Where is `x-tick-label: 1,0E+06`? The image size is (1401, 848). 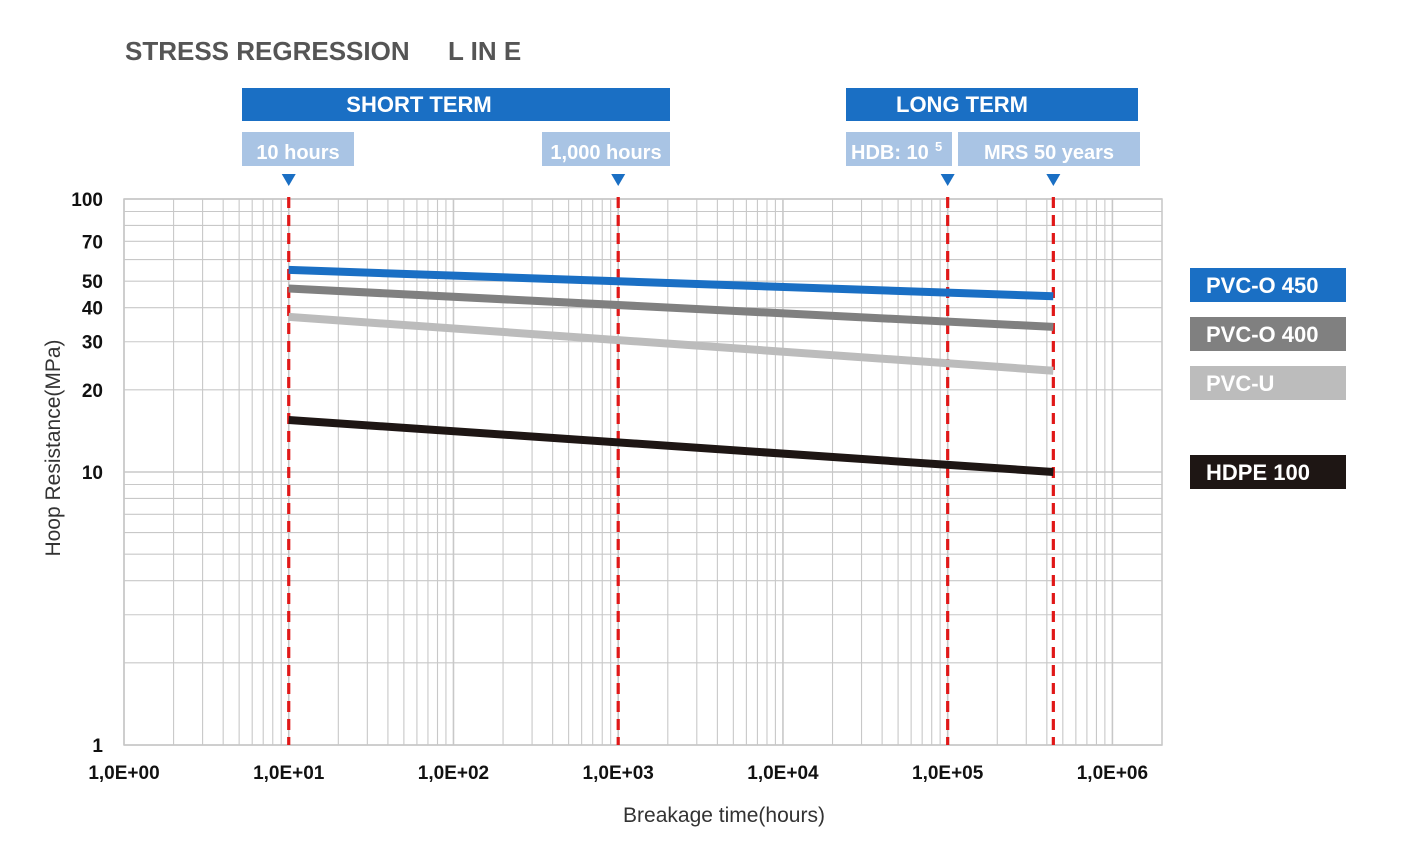 x-tick-label: 1,0E+06 is located at coordinates (1112, 773).